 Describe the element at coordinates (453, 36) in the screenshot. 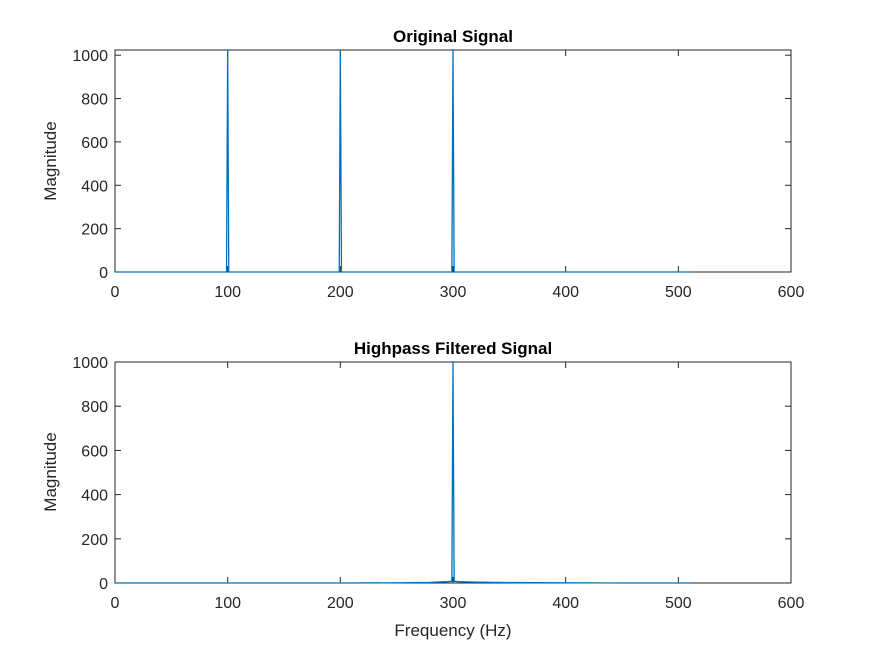

I see `chart-title: Original Signal` at that location.